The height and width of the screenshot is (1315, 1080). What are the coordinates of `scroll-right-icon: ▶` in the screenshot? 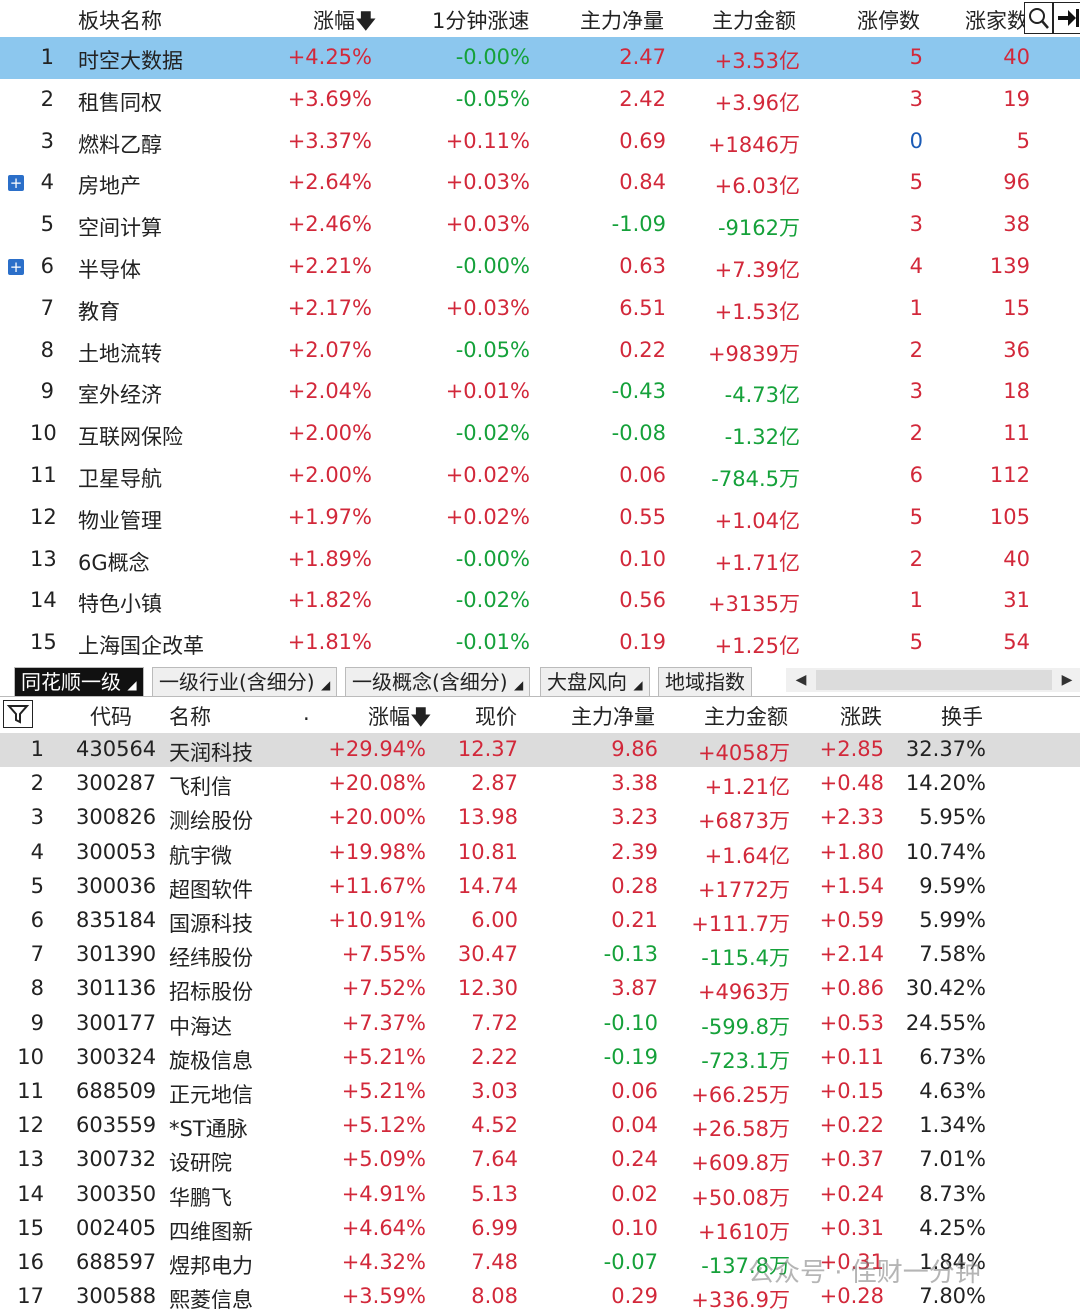 It's located at (1067, 680).